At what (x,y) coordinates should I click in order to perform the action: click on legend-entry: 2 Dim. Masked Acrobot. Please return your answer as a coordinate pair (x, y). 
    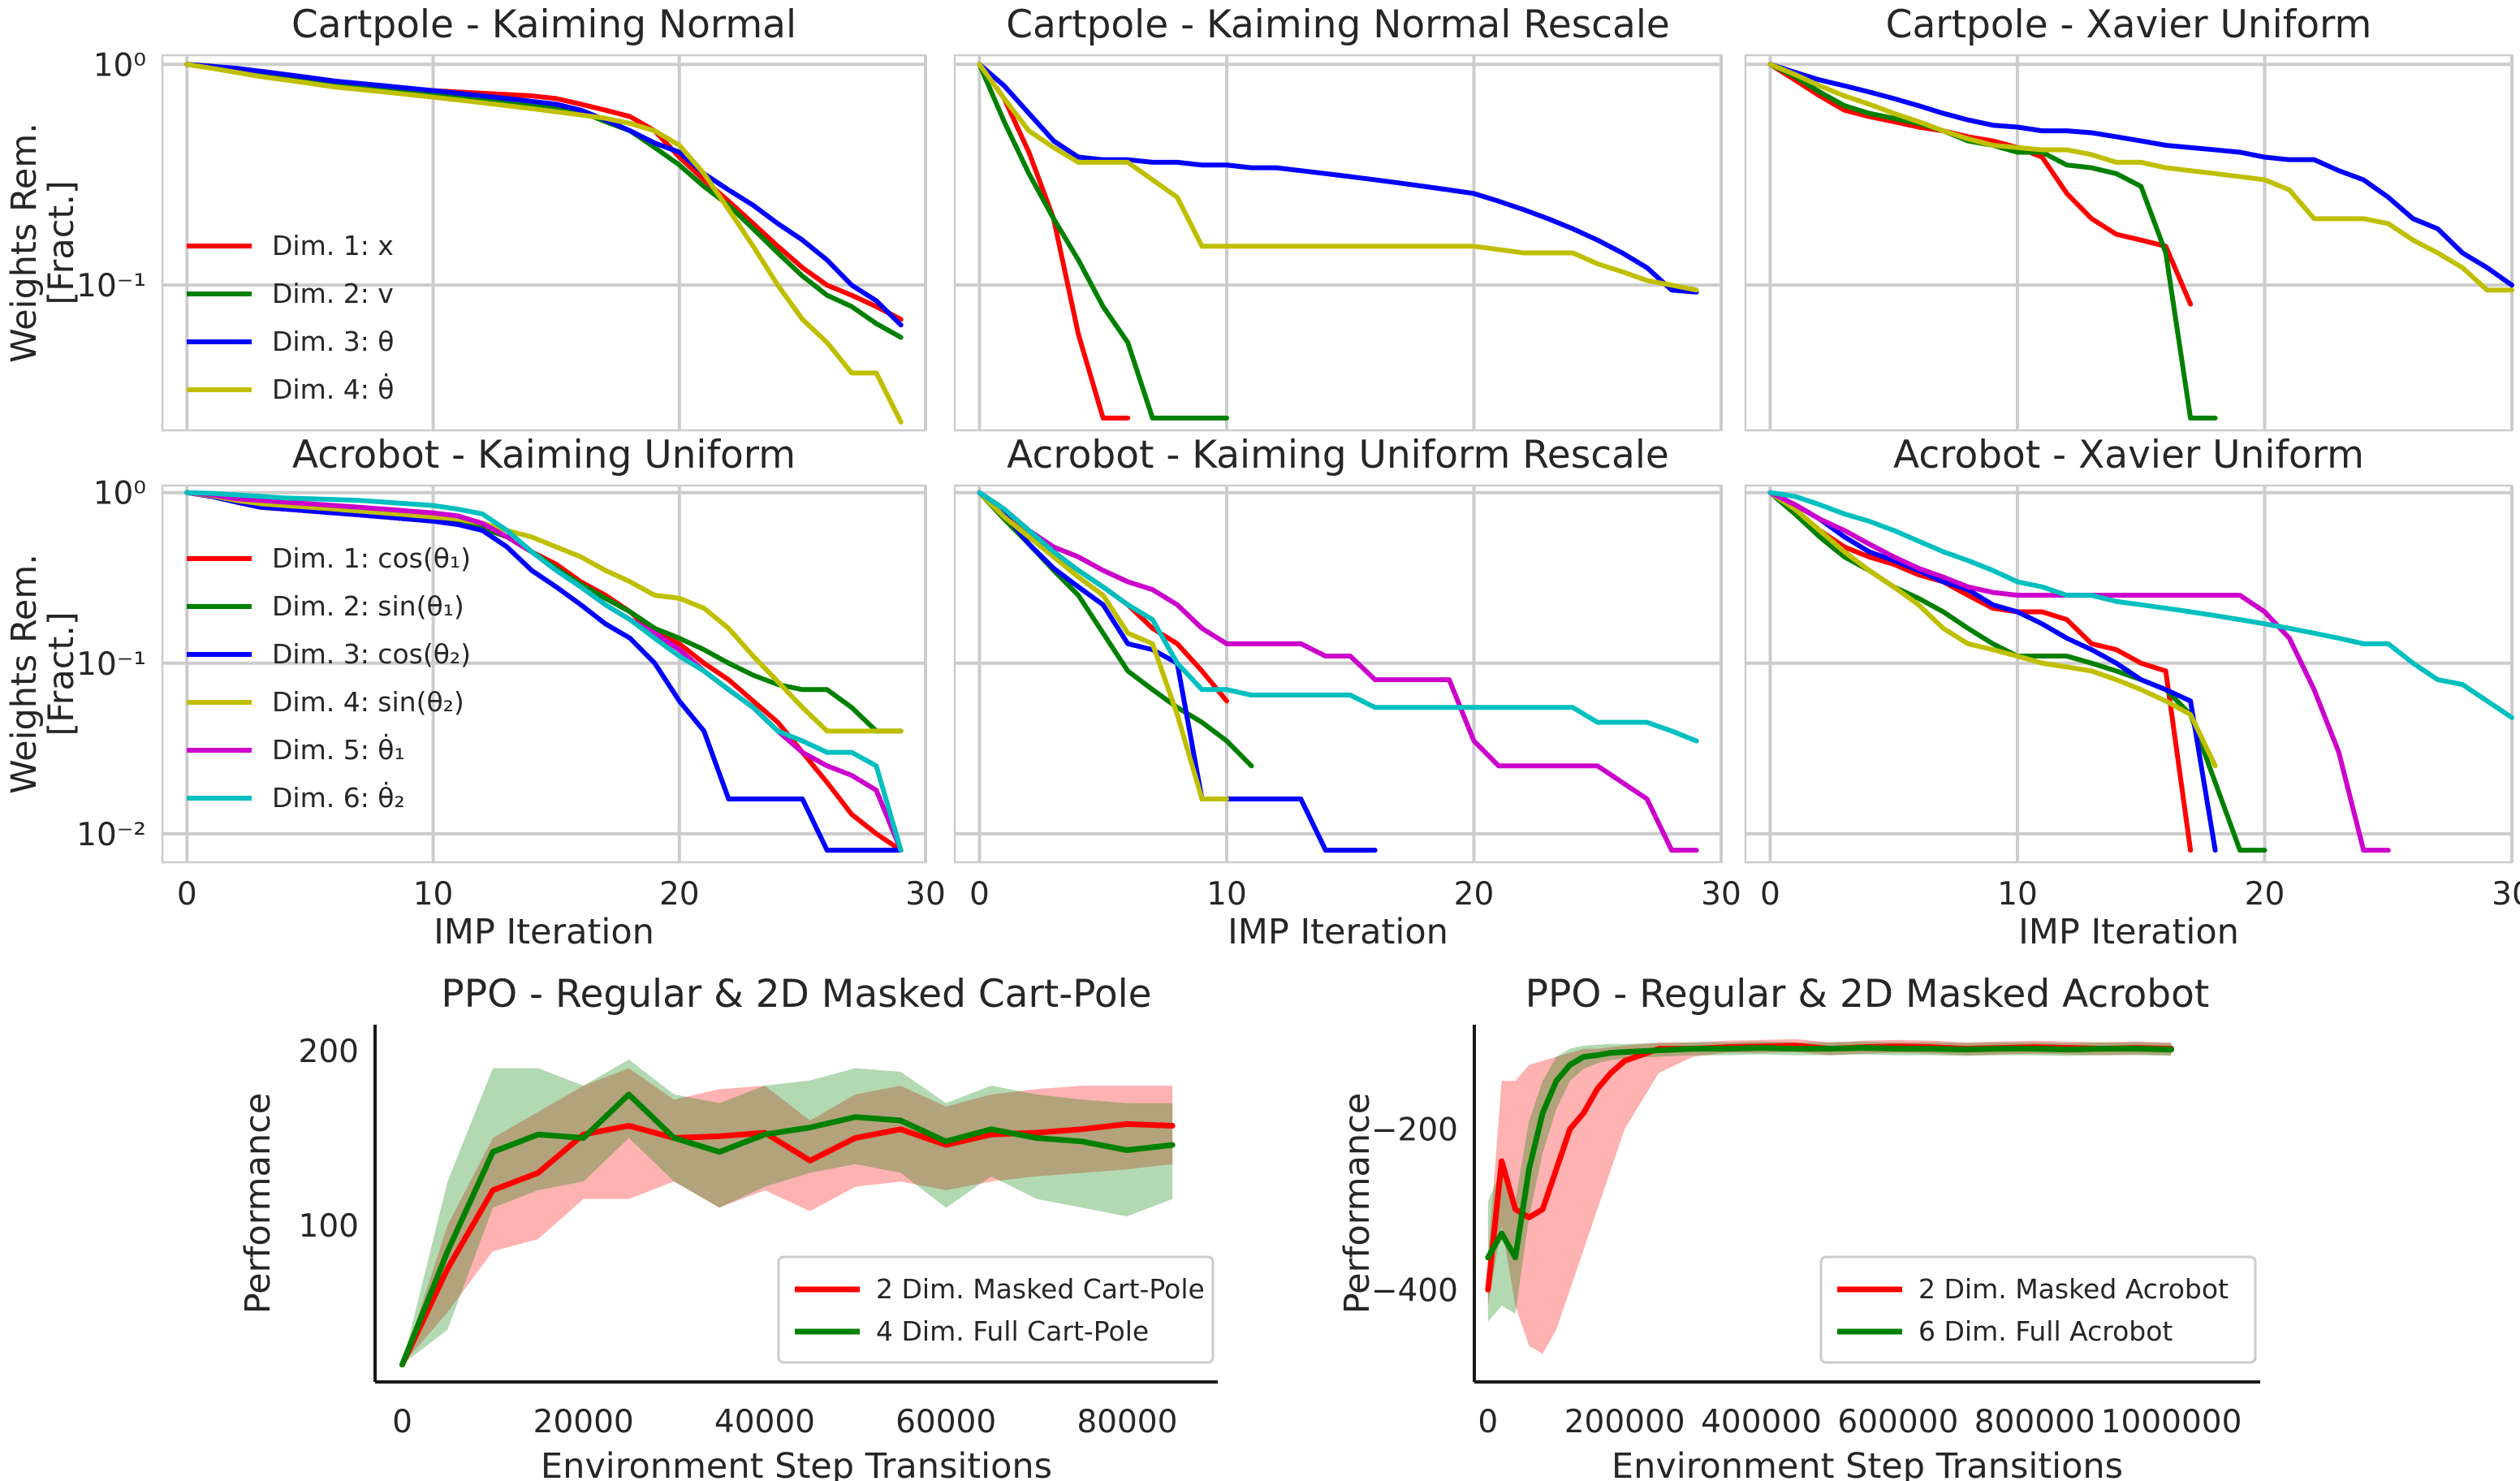
    Looking at the image, I should click on (2073, 1289).